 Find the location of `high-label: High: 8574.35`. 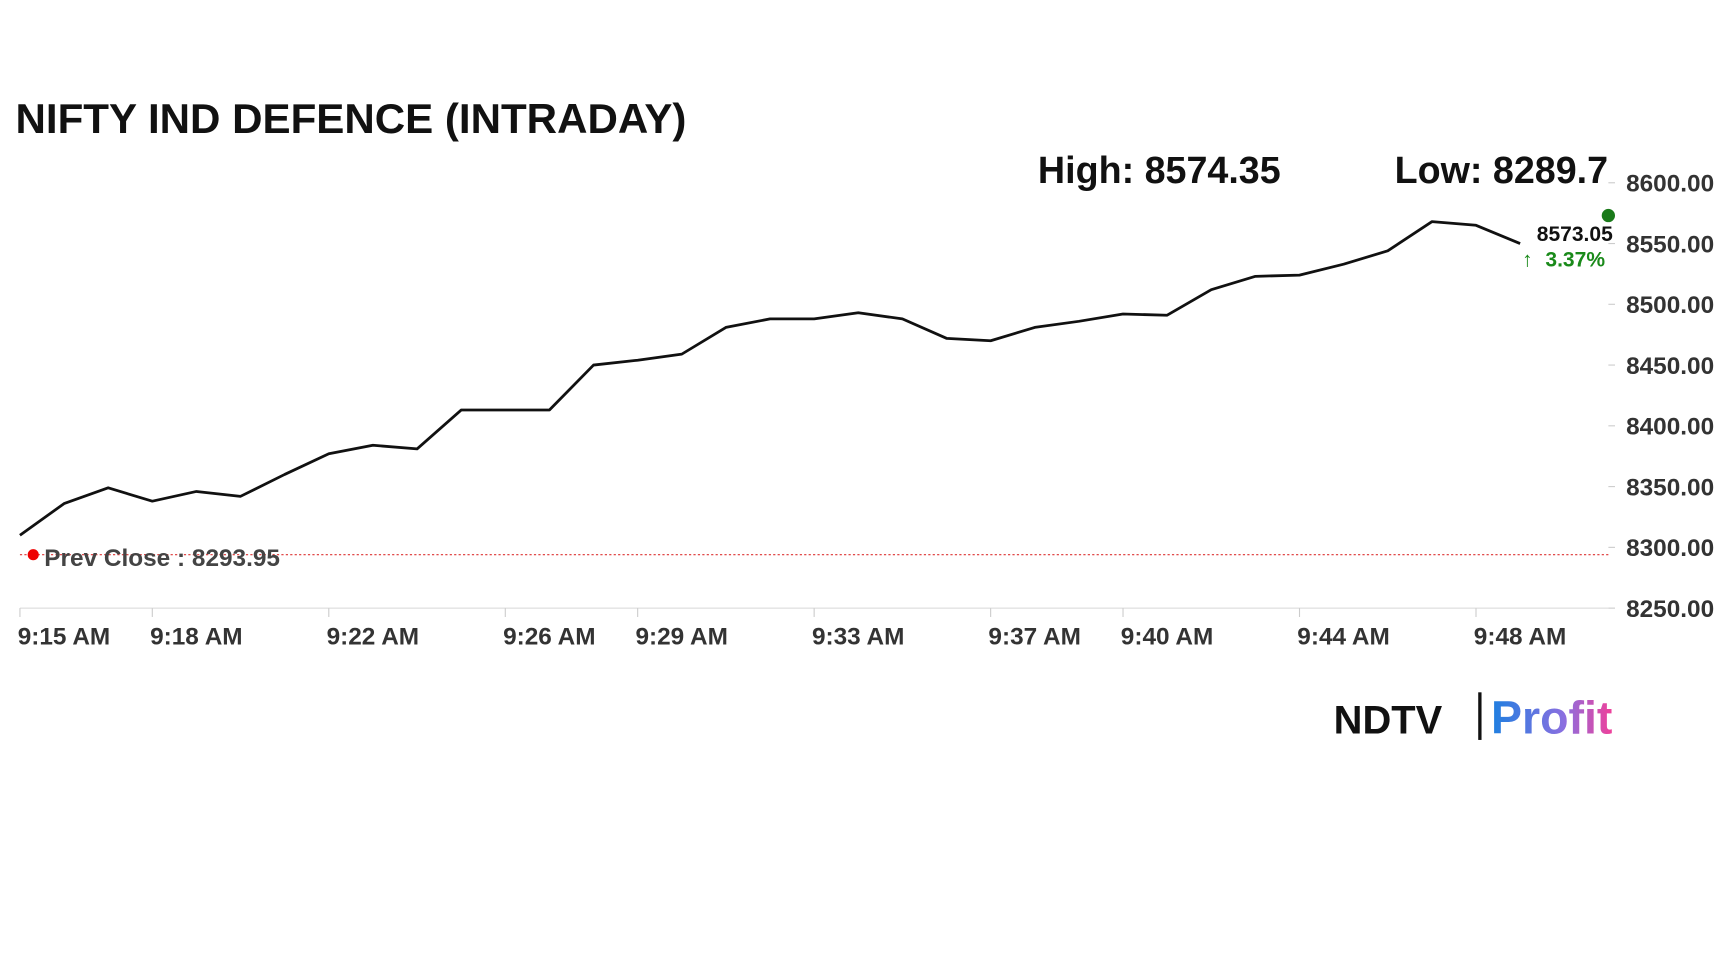

high-label: High: 8574.35 is located at coordinates (1159, 170).